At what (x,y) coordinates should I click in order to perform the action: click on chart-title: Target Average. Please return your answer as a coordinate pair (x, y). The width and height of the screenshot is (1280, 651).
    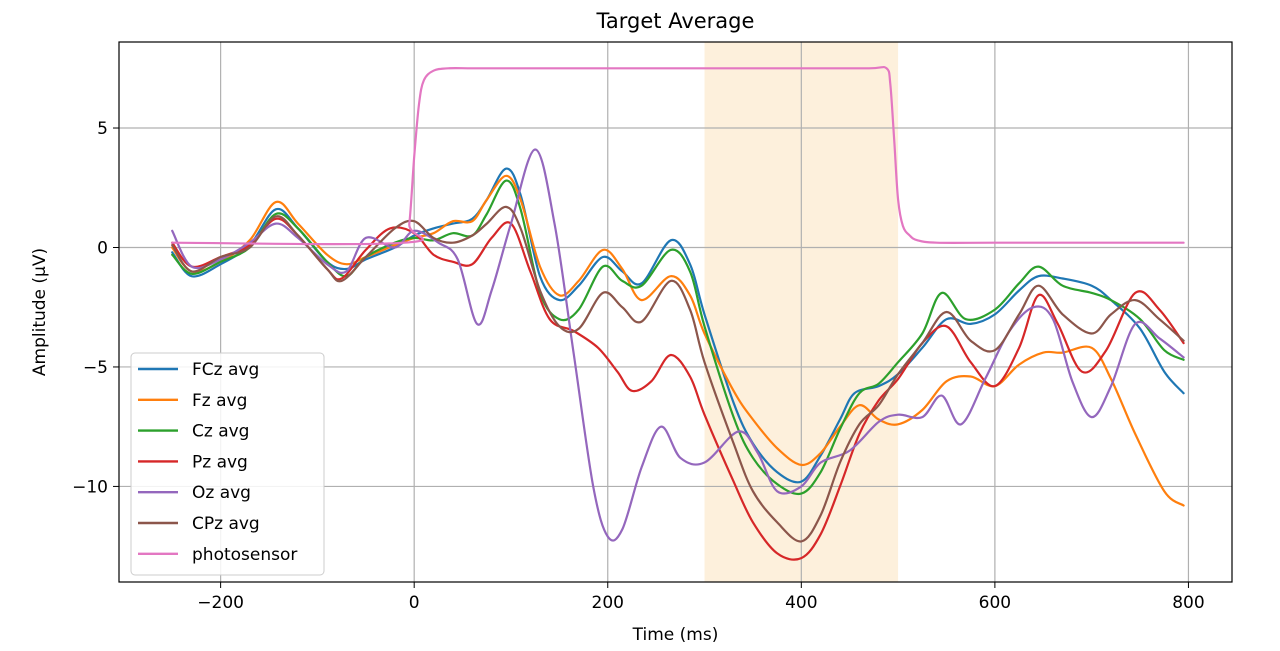
    Looking at the image, I should click on (675, 21).